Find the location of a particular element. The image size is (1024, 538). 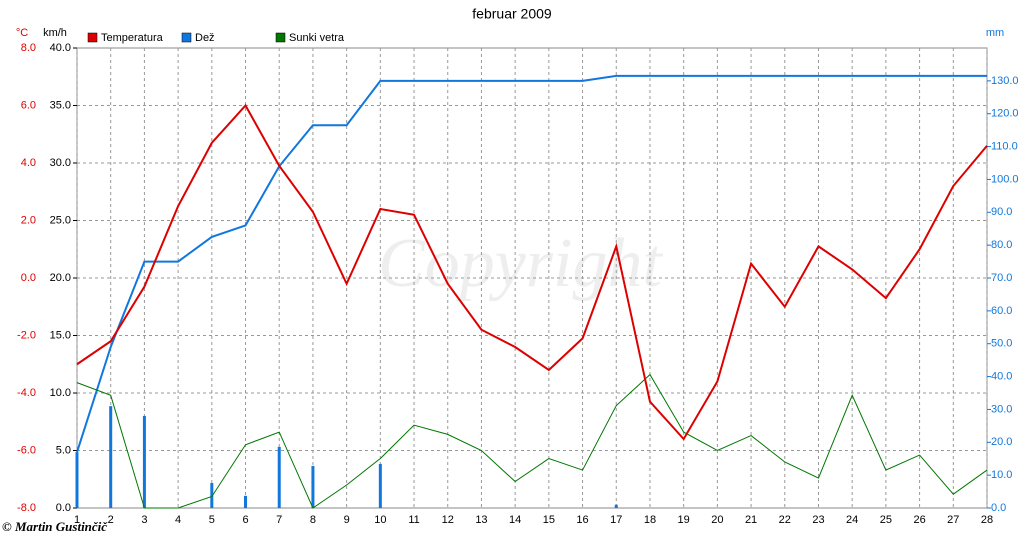

y-tick-label: -2.0 is located at coordinates (26, 335).